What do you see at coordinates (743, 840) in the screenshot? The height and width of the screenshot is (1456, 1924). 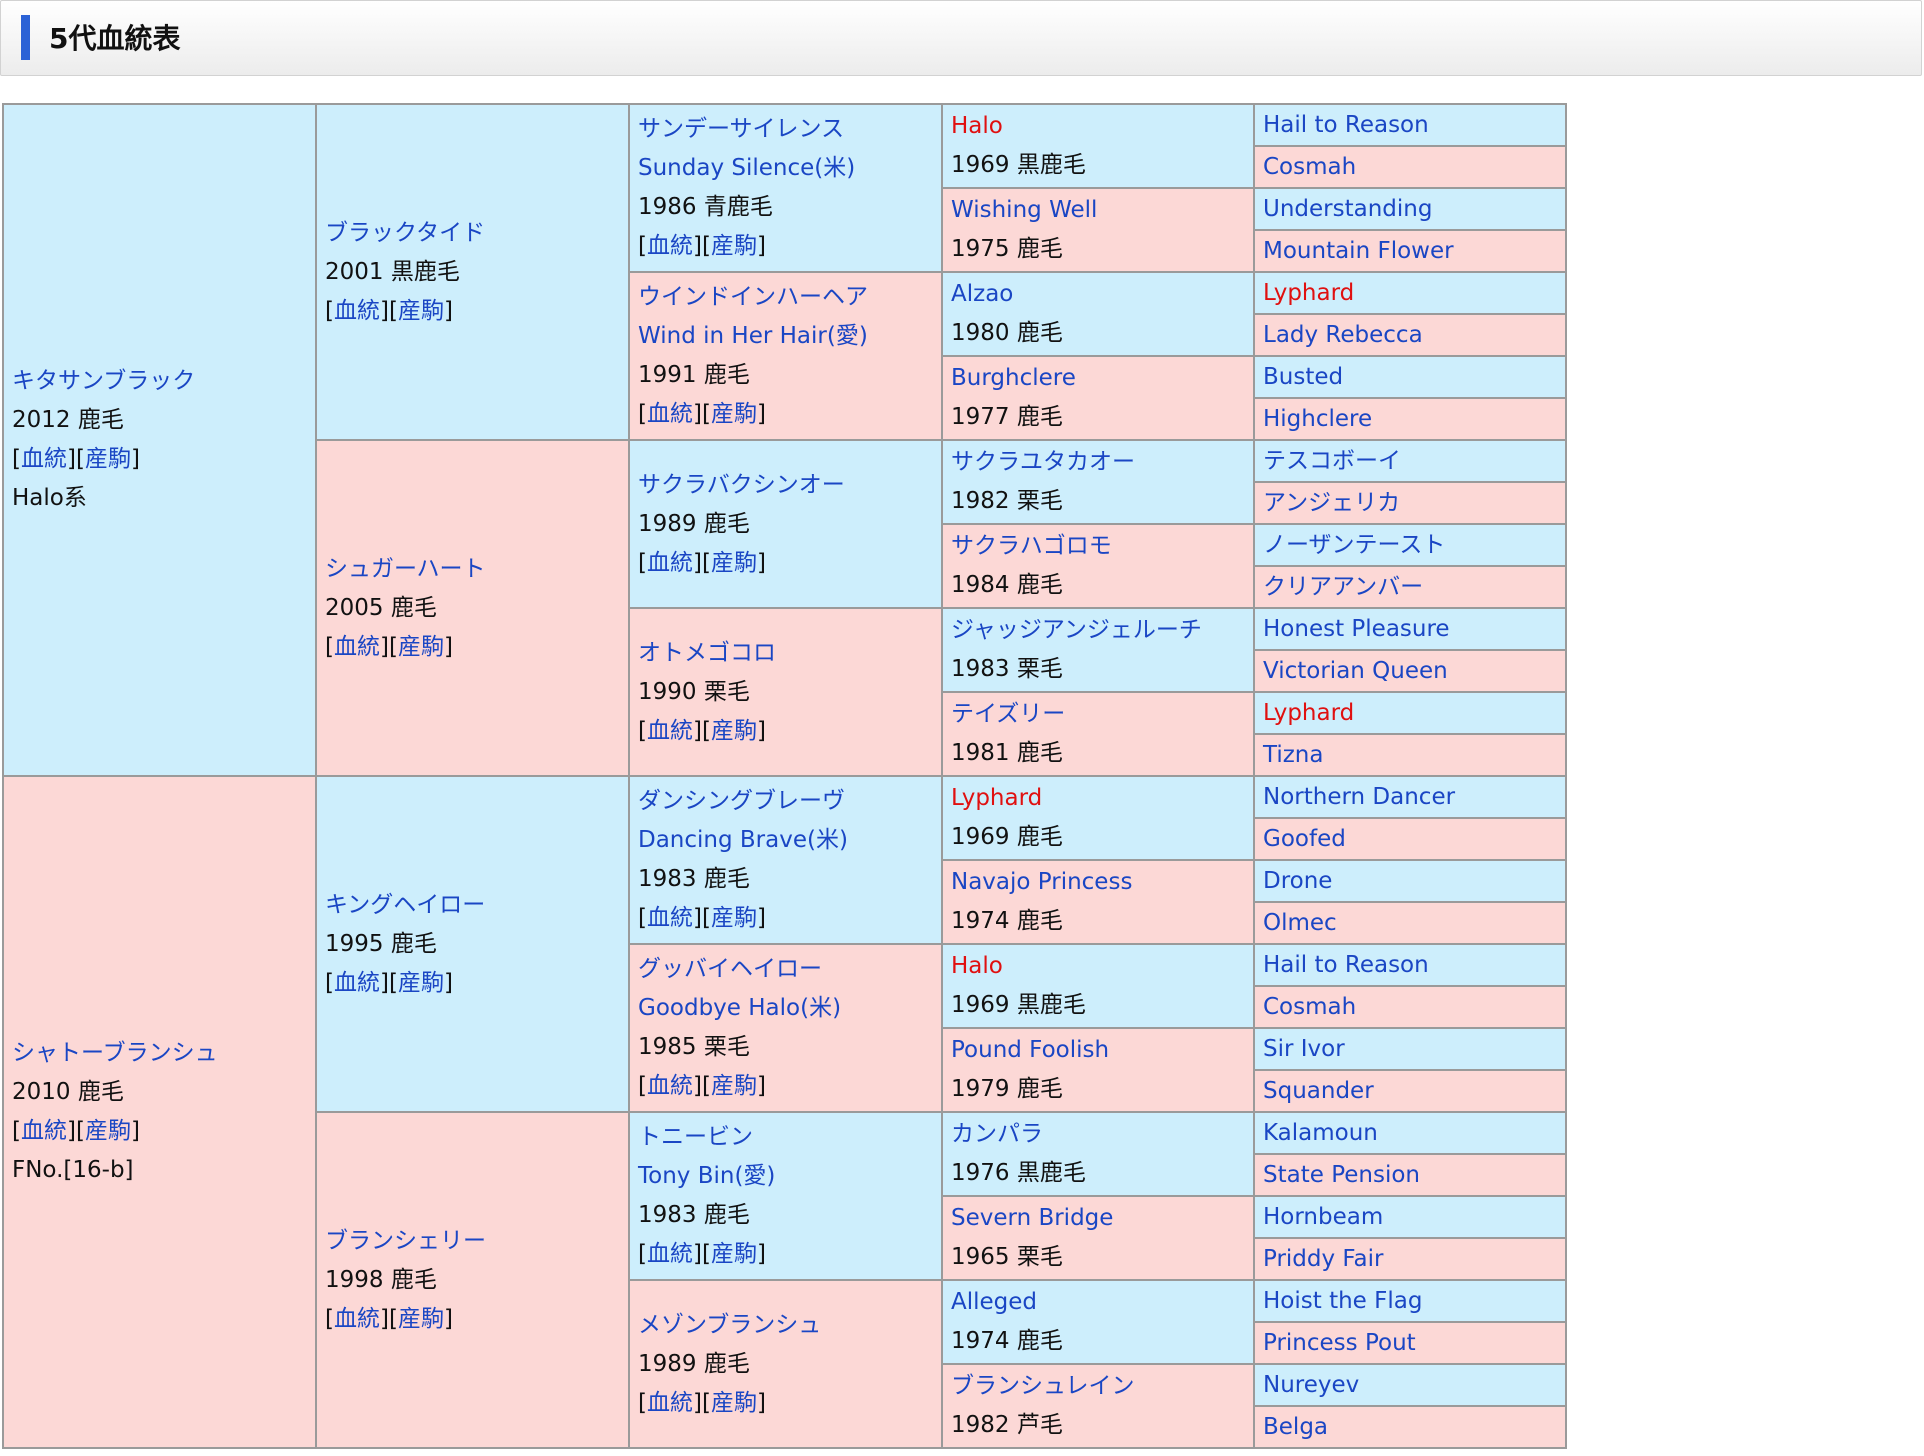 I see `horse-foreign-name-link: Dancing Brave(米)` at bounding box center [743, 840].